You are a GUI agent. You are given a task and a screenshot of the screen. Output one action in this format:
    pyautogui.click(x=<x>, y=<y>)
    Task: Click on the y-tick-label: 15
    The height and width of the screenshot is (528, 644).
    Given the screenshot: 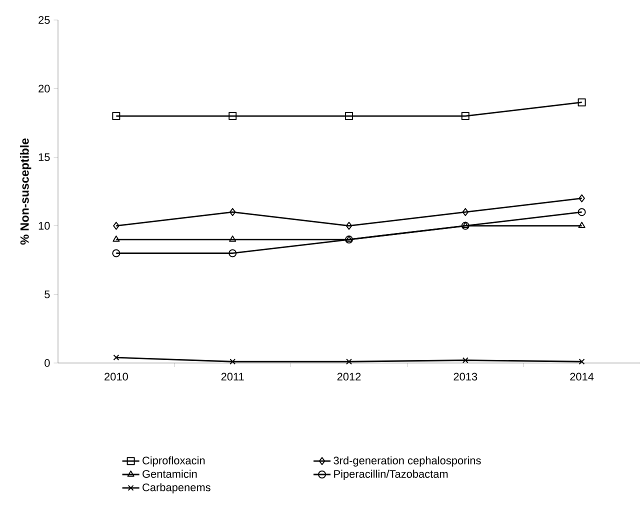 What is the action you would take?
    pyautogui.click(x=44, y=157)
    